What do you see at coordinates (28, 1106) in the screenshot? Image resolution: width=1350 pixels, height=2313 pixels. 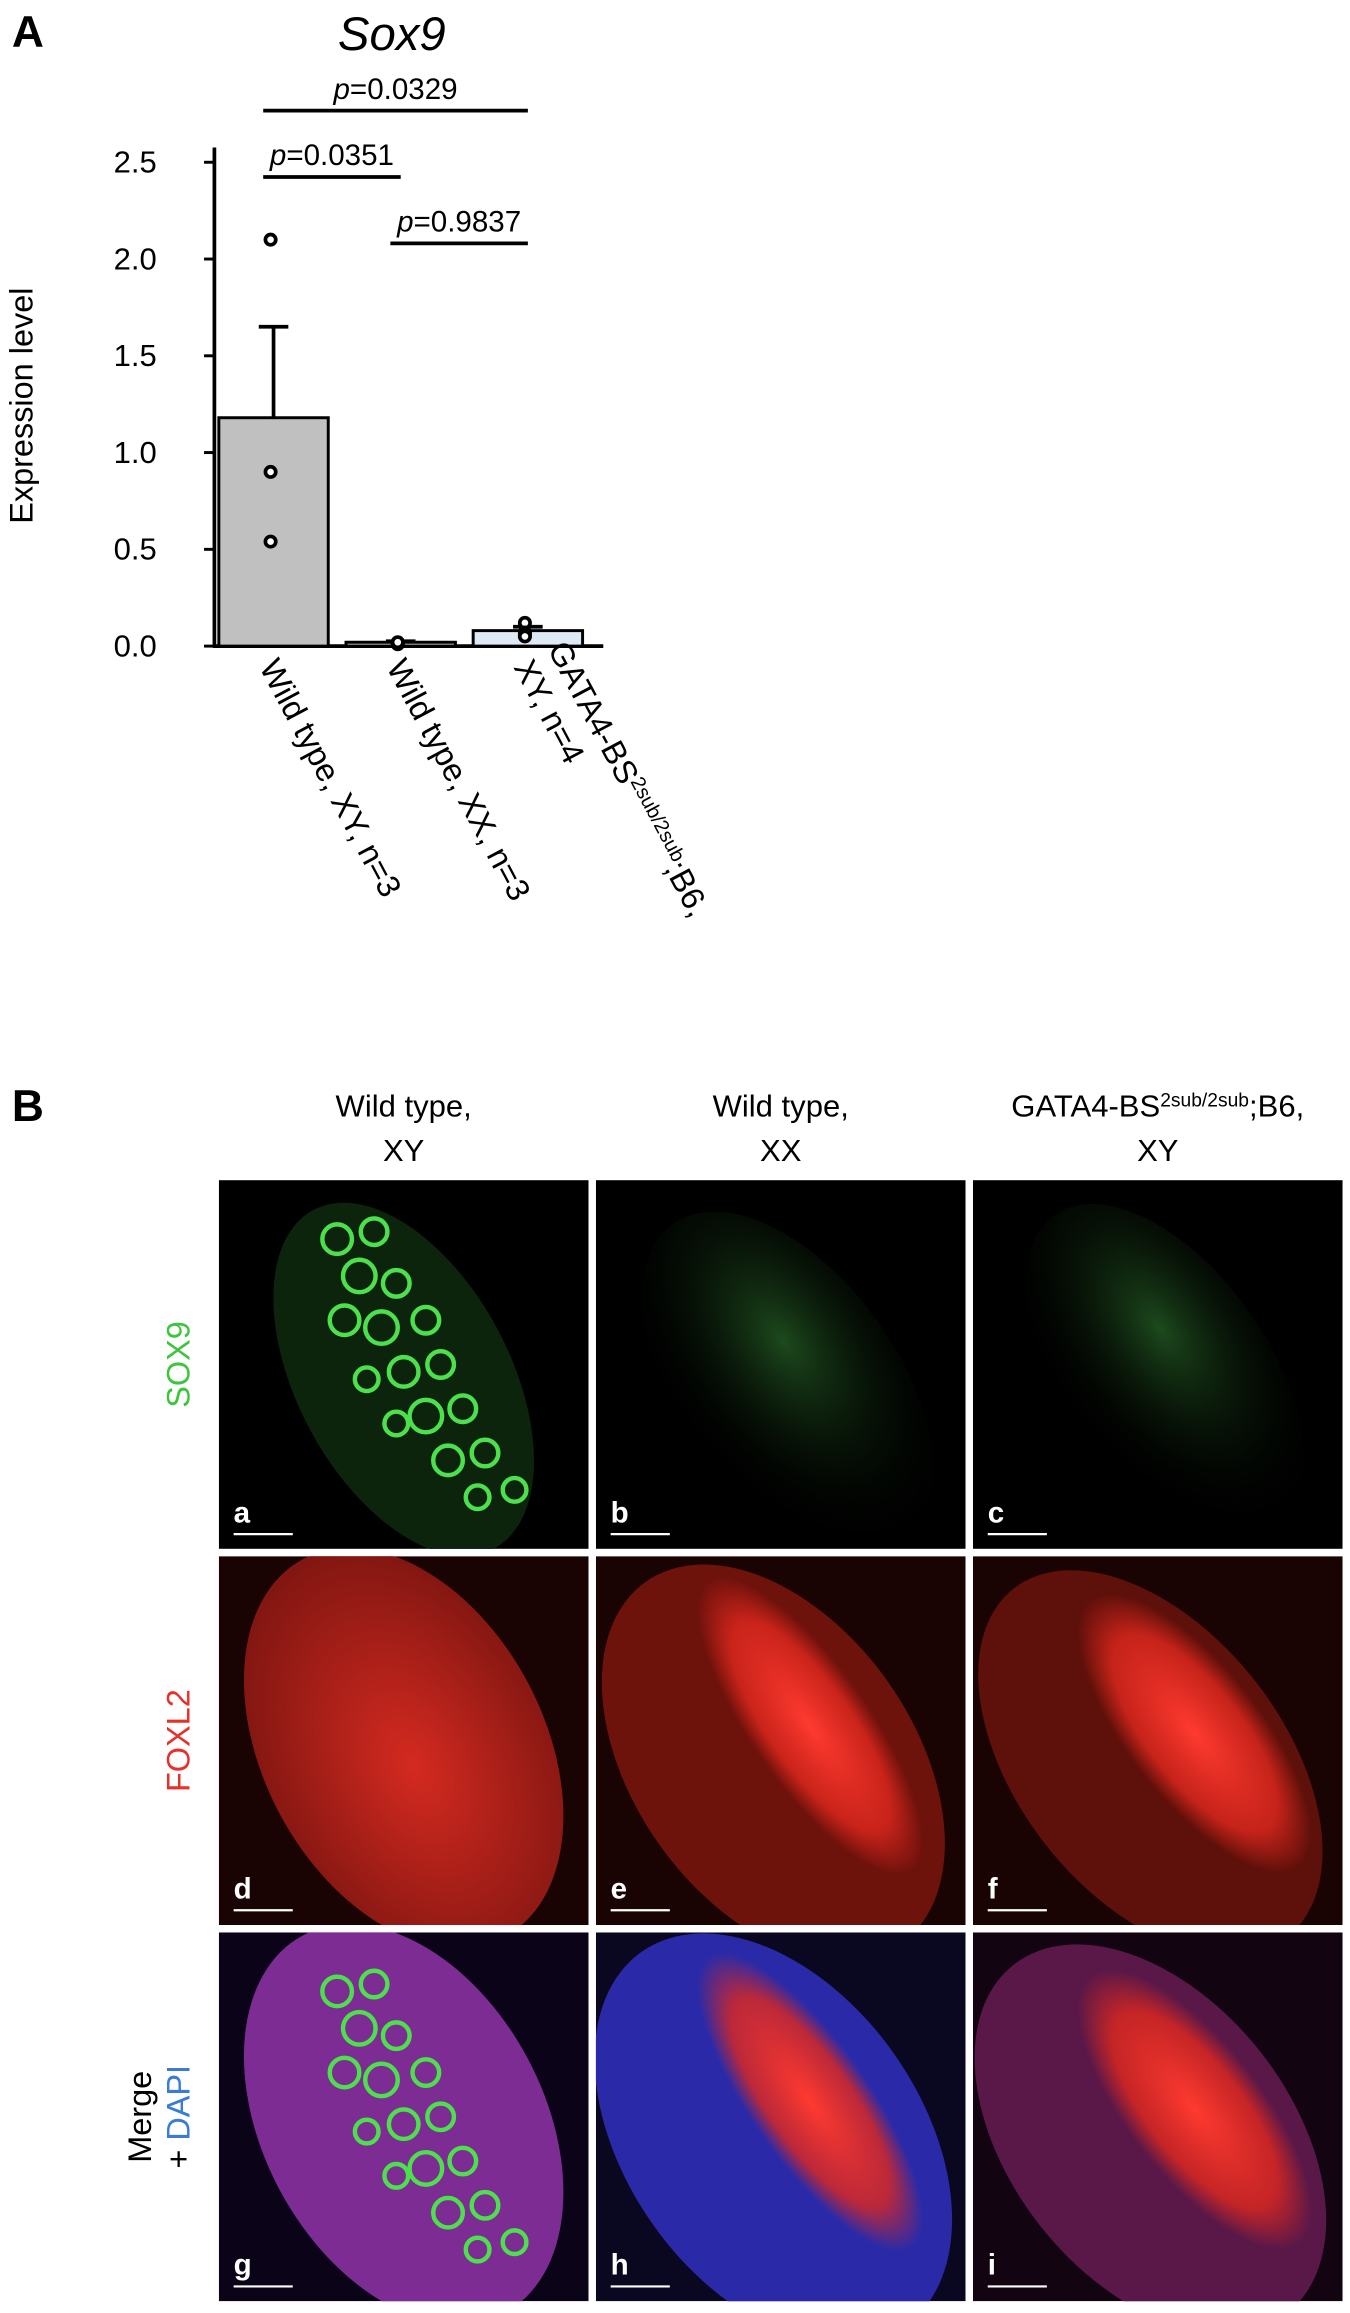 I see `panel-label: B` at bounding box center [28, 1106].